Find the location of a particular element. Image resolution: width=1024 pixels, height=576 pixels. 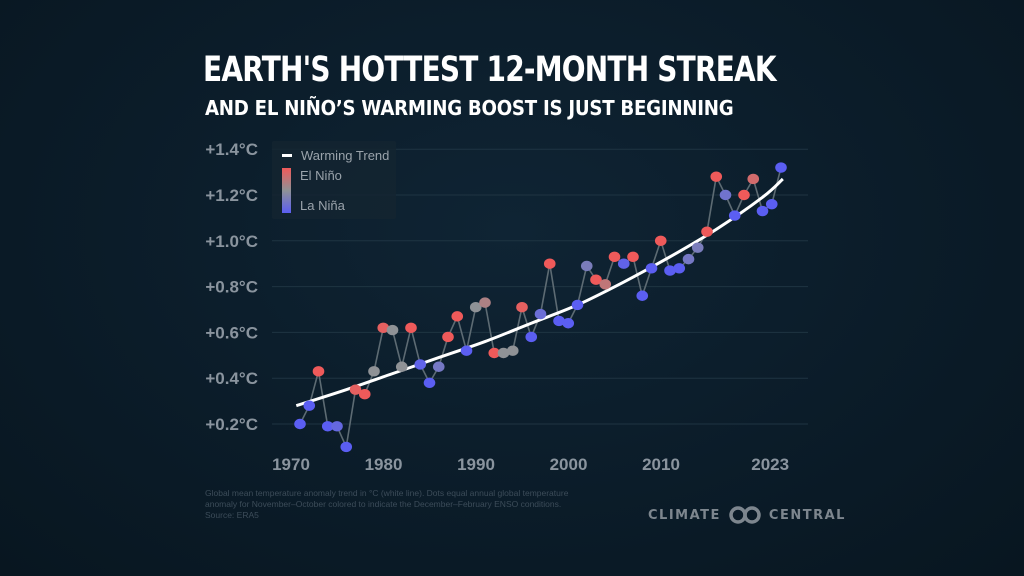

y-tick-label: +0.2°C is located at coordinates (231, 424).